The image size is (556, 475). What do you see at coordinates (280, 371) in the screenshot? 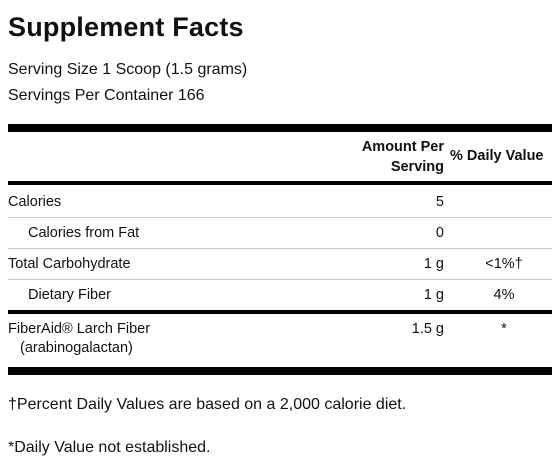
I see `bottom-divider` at bounding box center [280, 371].